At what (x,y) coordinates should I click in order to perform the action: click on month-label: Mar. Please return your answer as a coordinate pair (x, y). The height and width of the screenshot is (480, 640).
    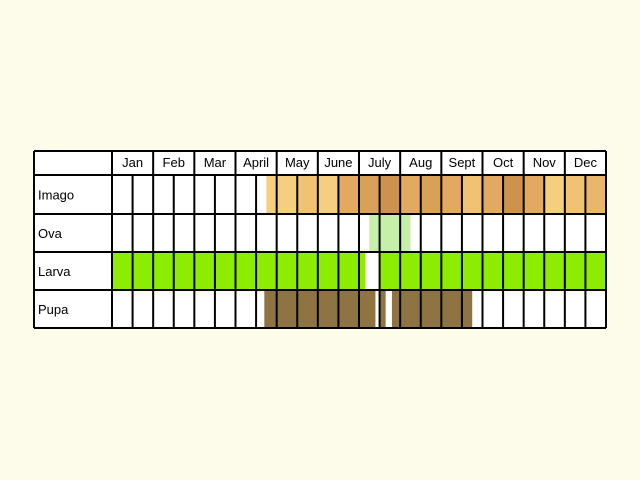
    Looking at the image, I should click on (215, 162).